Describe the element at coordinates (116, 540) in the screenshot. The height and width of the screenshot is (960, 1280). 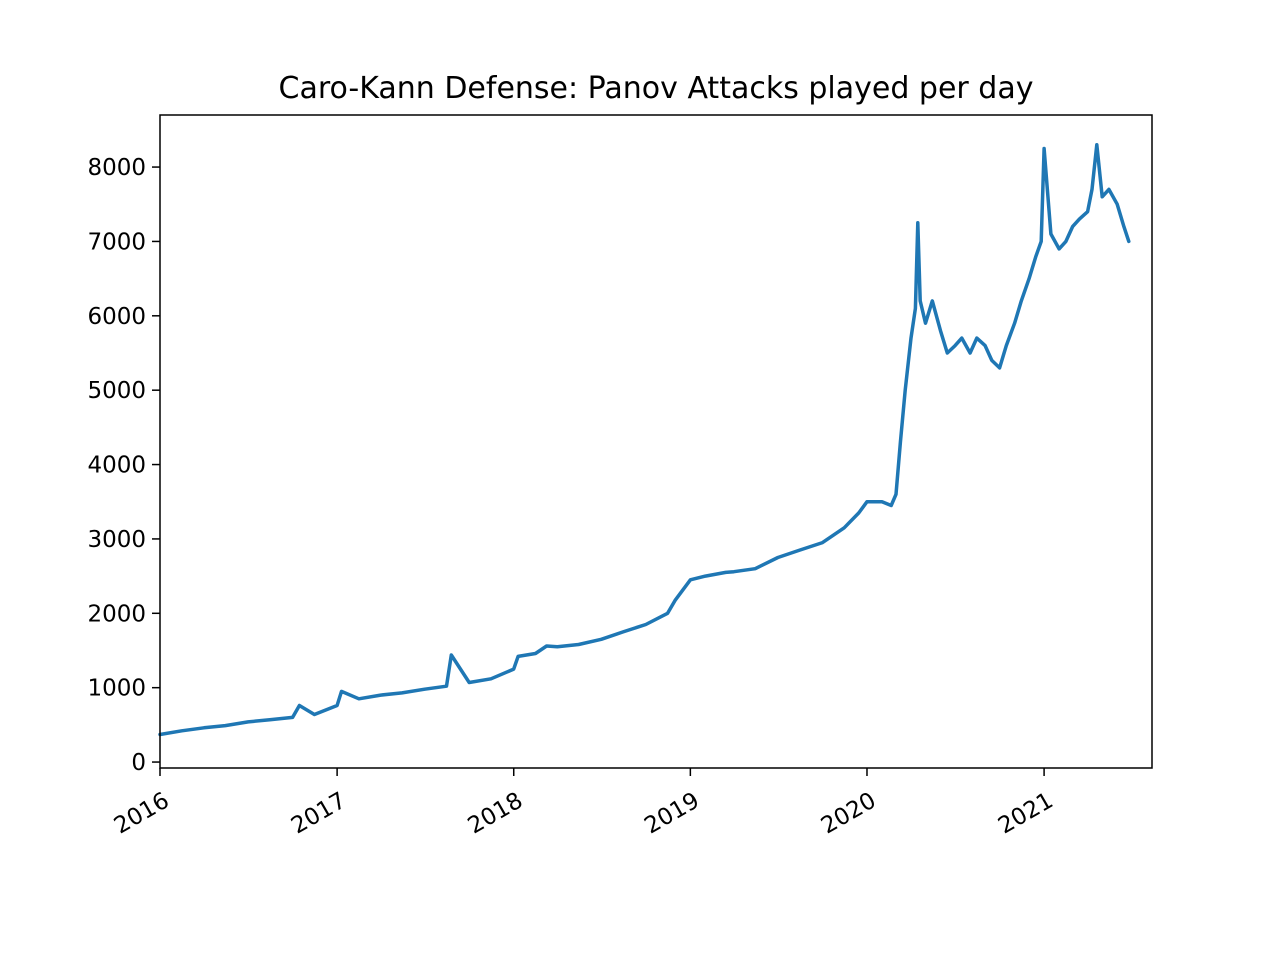
I see `y-tick-label-3000: 3000` at that location.